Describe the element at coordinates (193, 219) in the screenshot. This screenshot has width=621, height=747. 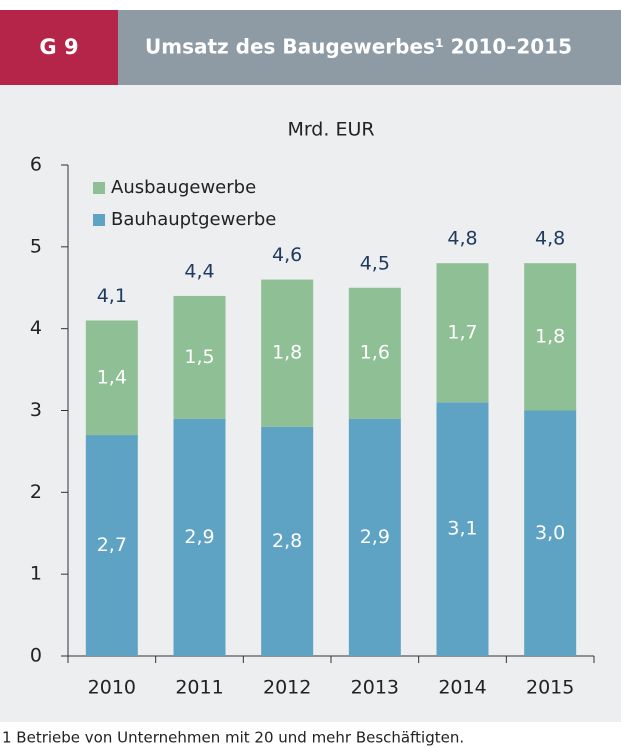
I see `legend-label: Bauhauptgewerbe` at that location.